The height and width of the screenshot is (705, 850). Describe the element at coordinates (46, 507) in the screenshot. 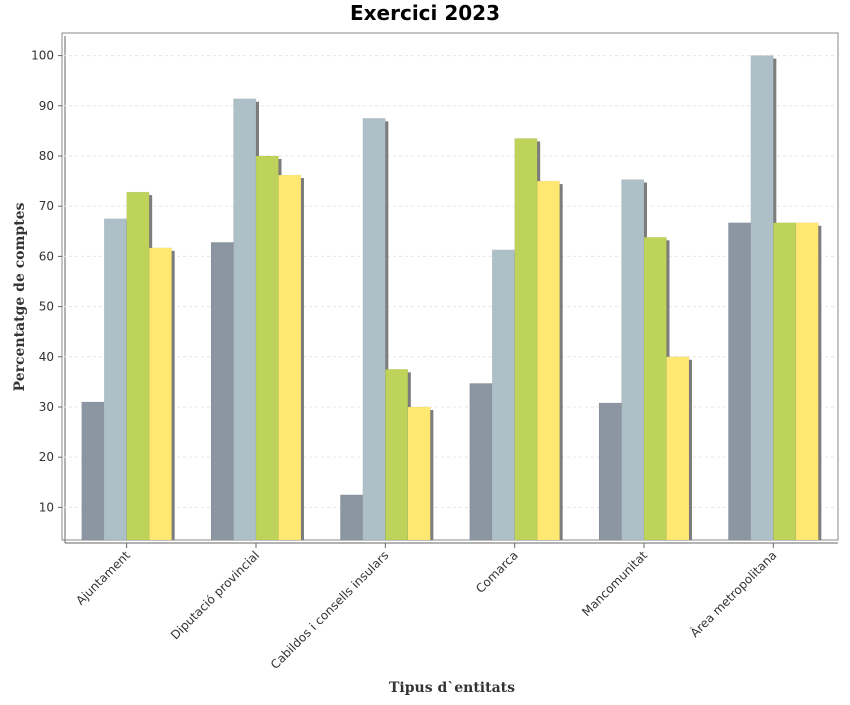

I see `y-tick-label: 10` at that location.